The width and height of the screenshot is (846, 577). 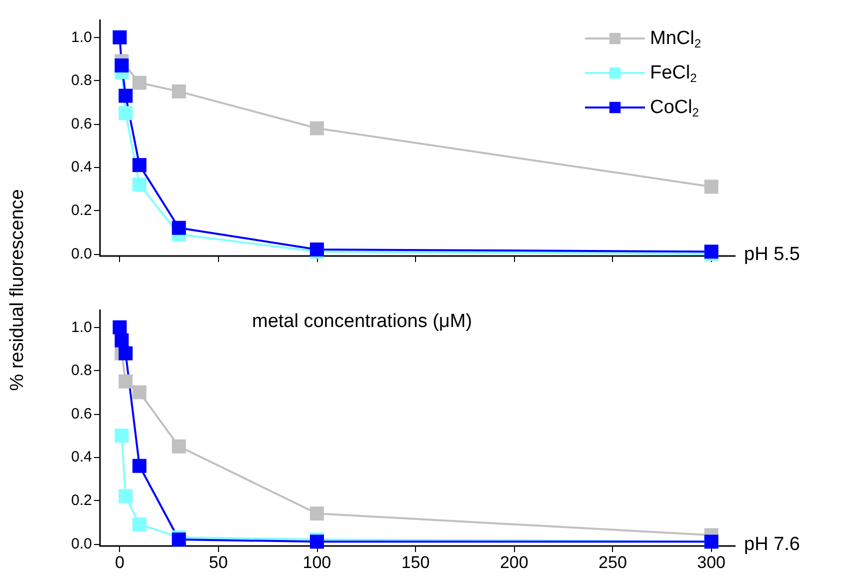 What do you see at coordinates (772, 544) in the screenshot?
I see `text: pH 7.6` at bounding box center [772, 544].